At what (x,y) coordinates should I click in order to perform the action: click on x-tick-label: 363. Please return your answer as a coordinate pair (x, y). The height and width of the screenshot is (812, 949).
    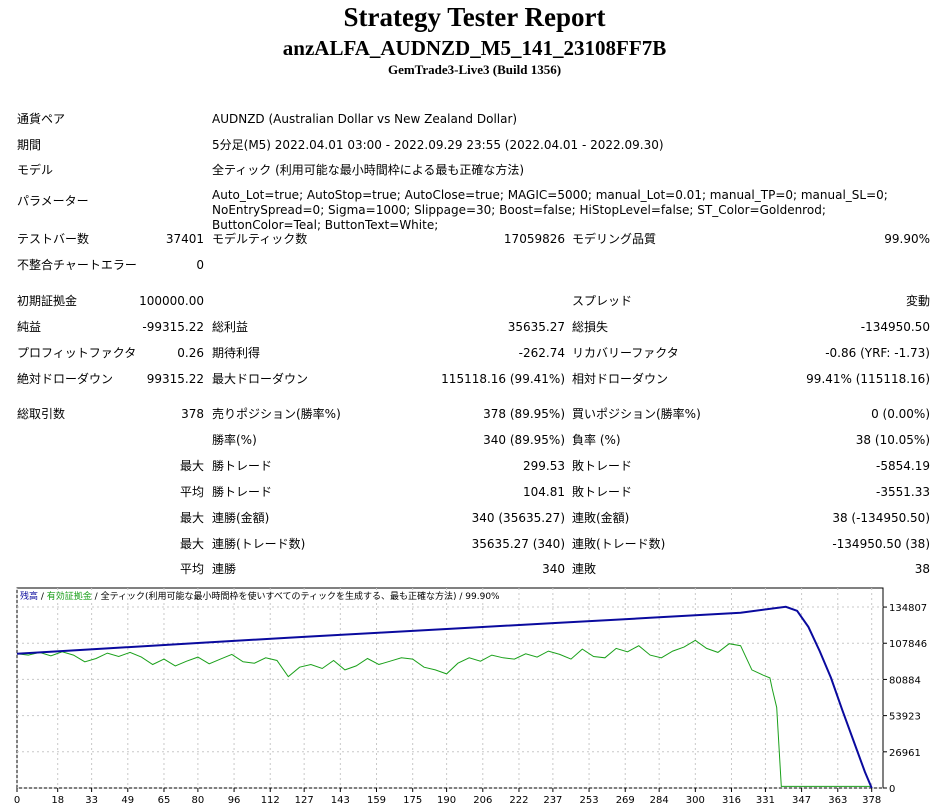
    Looking at the image, I should click on (837, 800).